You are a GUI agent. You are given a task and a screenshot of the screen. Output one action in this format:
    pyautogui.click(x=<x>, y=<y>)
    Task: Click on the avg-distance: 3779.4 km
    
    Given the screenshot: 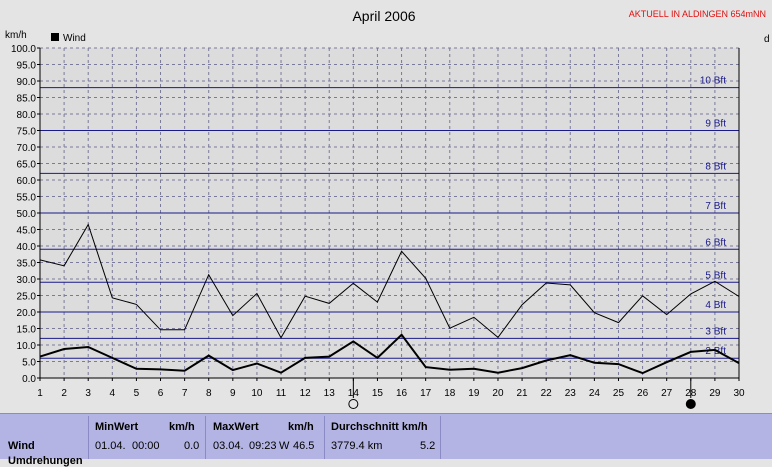 What is the action you would take?
    pyautogui.click(x=357, y=446)
    